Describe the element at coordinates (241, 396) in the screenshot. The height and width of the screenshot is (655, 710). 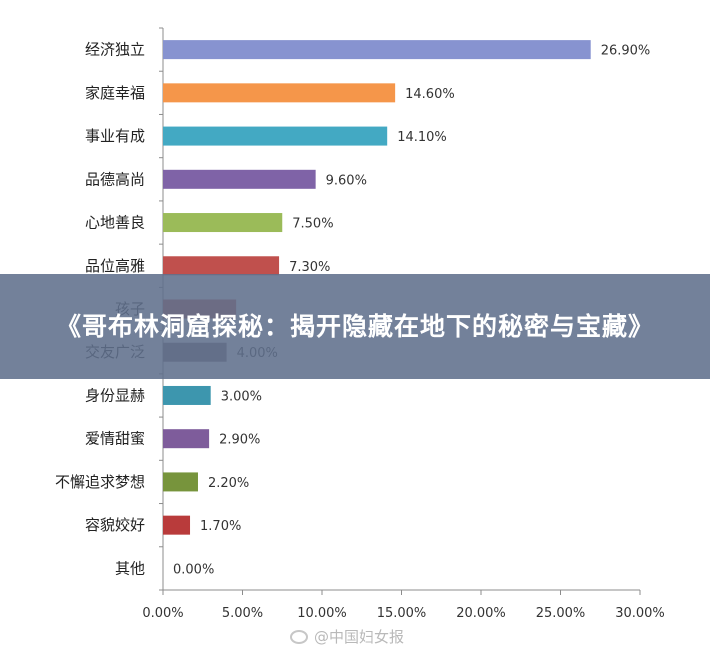
I see `bar-value-label: 3.00%` at that location.